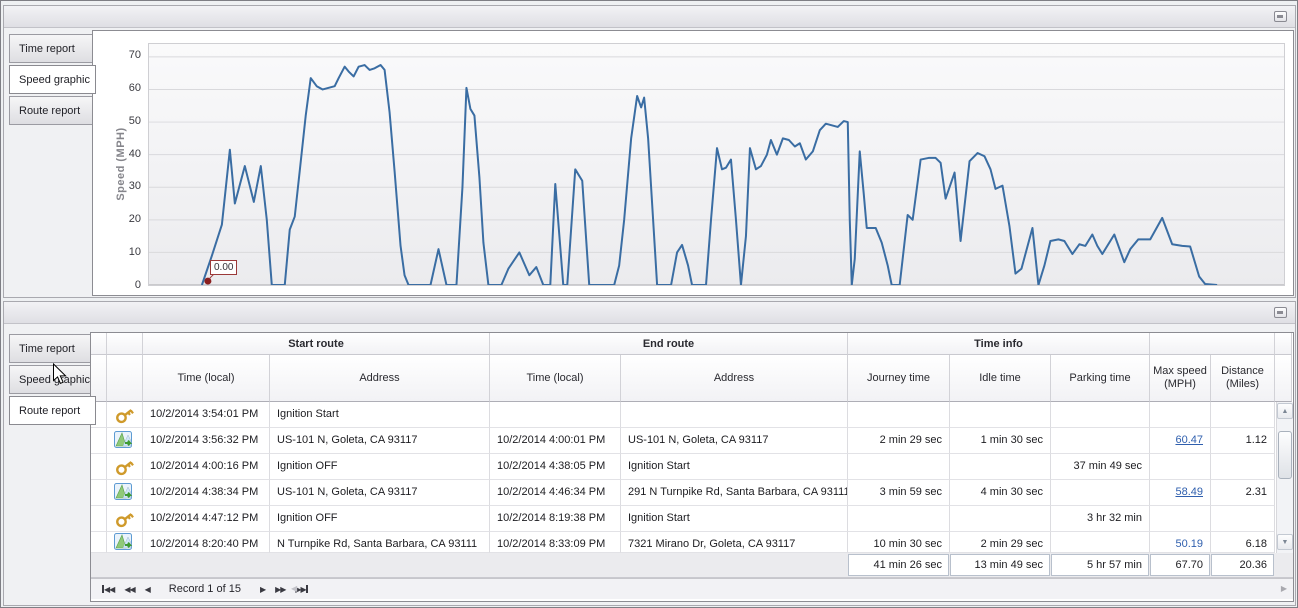 The width and height of the screenshot is (1298, 608). Describe the element at coordinates (147, 589) in the screenshot. I see `prev-record-icon: ◀` at that location.